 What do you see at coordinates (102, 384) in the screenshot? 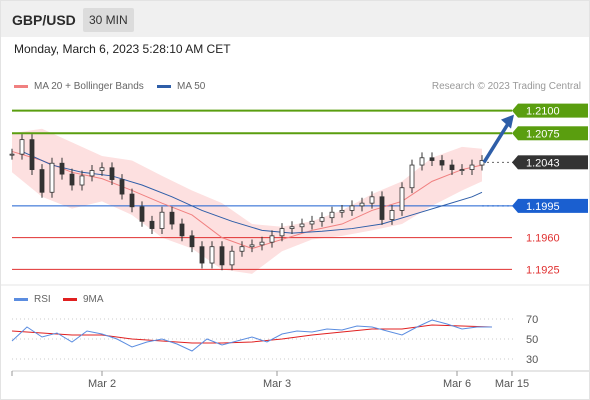
I see `x-tick-label: Mar 2` at bounding box center [102, 384].